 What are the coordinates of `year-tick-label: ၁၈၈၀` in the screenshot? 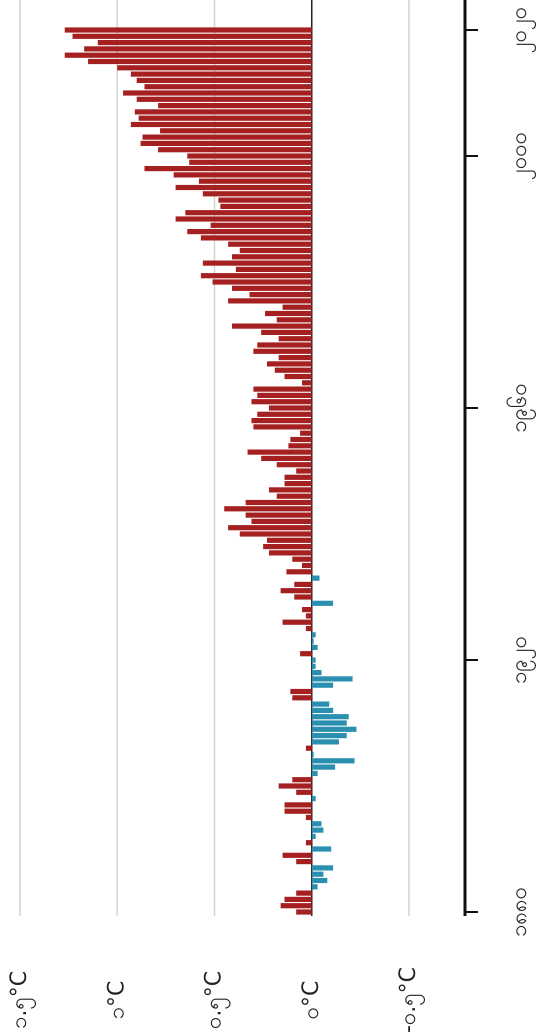 It's located at (519, 912).